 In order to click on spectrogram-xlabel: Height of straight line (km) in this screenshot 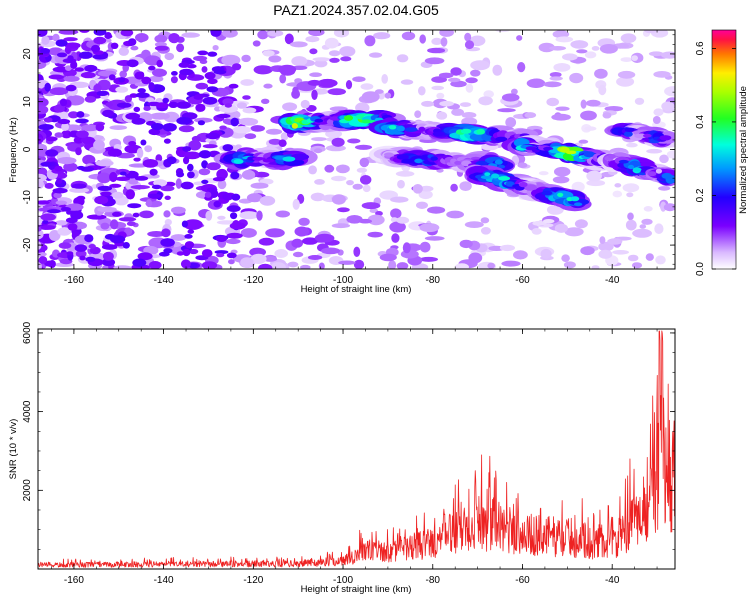, I will do `click(356, 289)`.